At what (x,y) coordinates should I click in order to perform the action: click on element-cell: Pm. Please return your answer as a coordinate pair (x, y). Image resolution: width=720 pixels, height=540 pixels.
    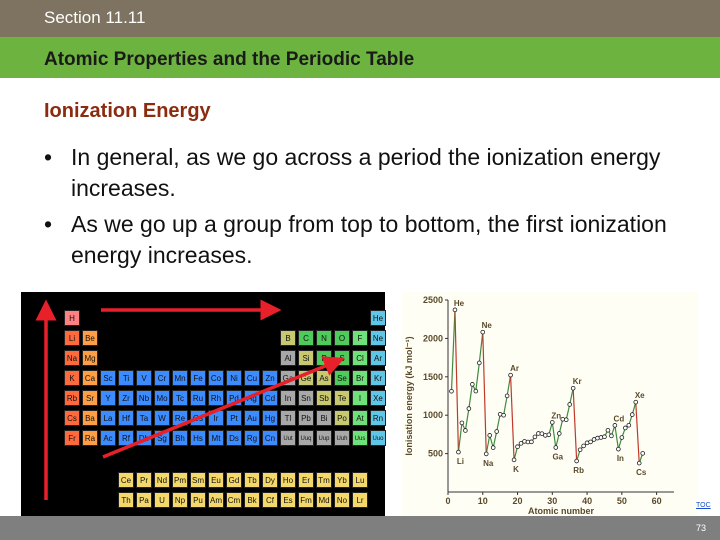
    Looking at the image, I should click on (180, 480).